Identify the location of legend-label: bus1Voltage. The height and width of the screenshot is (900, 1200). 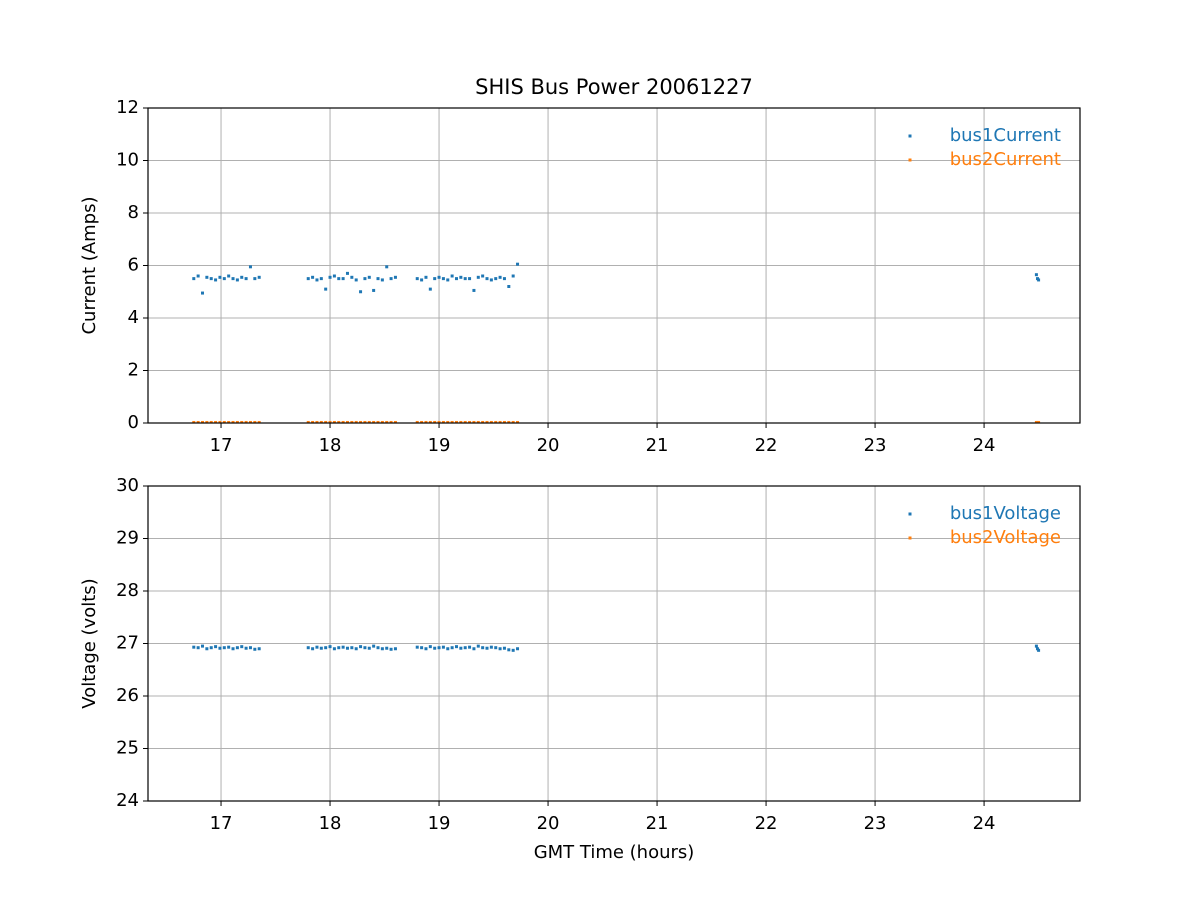
(1005, 513).